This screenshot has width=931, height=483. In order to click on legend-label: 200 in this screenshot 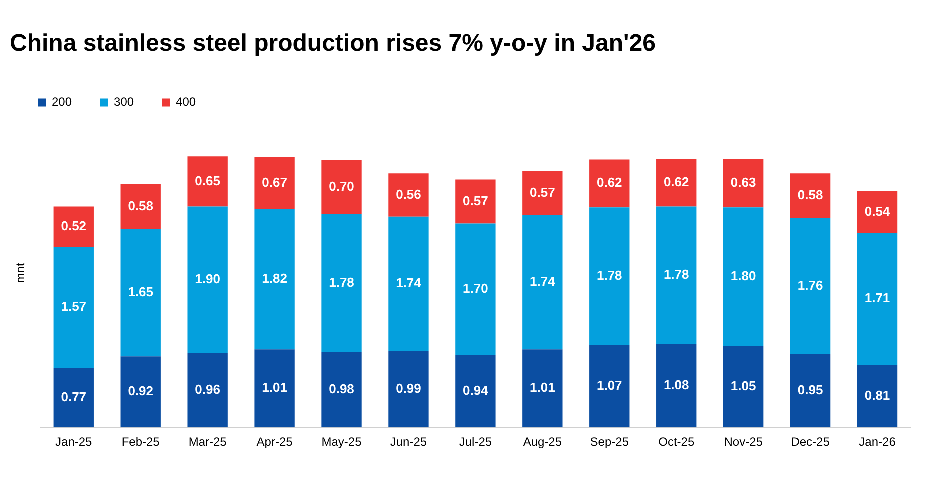, I will do `click(62, 102)`.